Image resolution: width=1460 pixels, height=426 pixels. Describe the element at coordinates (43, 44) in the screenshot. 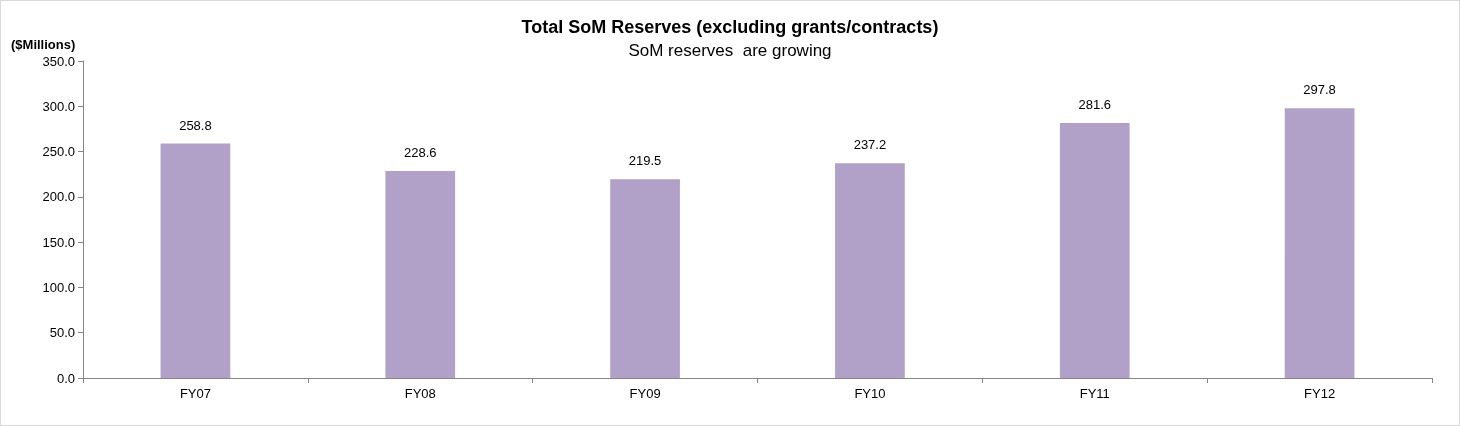

I see `y-axis-title: ($Millions)` at that location.